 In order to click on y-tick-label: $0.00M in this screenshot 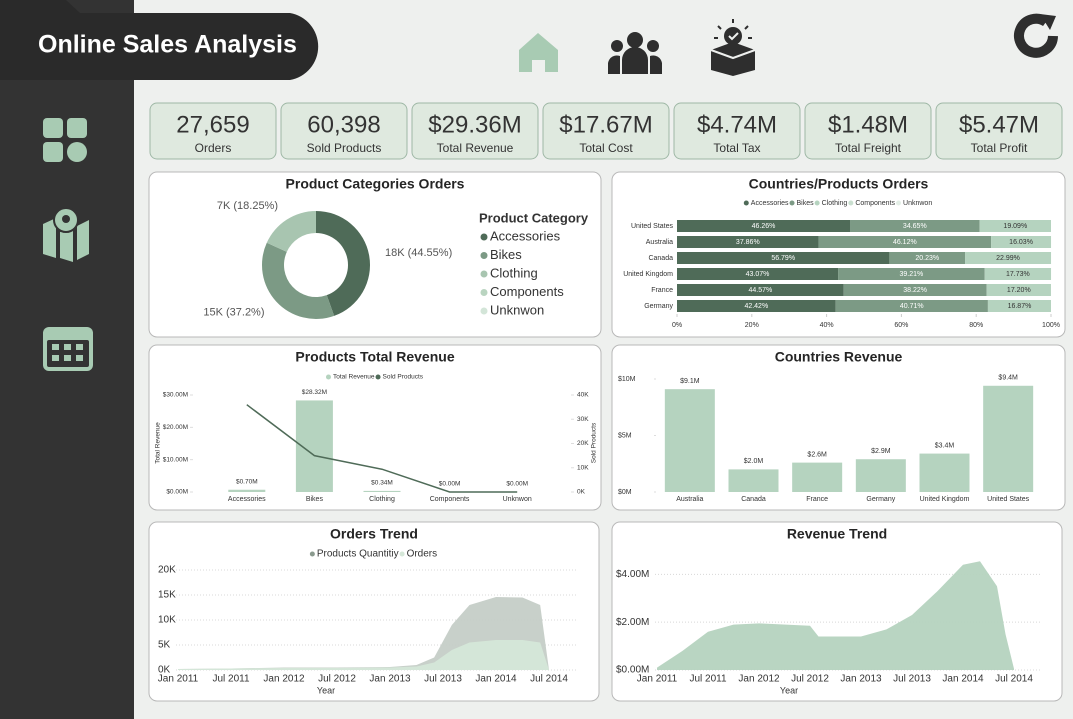, I will do `click(632, 670)`.